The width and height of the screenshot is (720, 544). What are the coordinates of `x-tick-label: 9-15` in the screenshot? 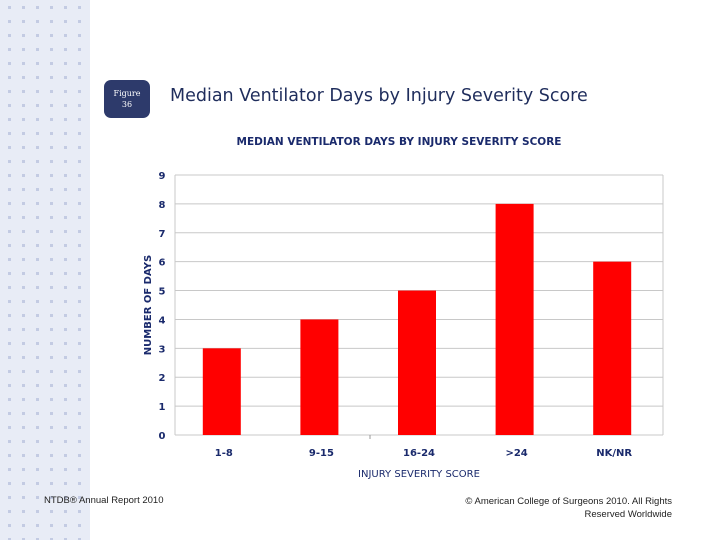 It's located at (321, 453).